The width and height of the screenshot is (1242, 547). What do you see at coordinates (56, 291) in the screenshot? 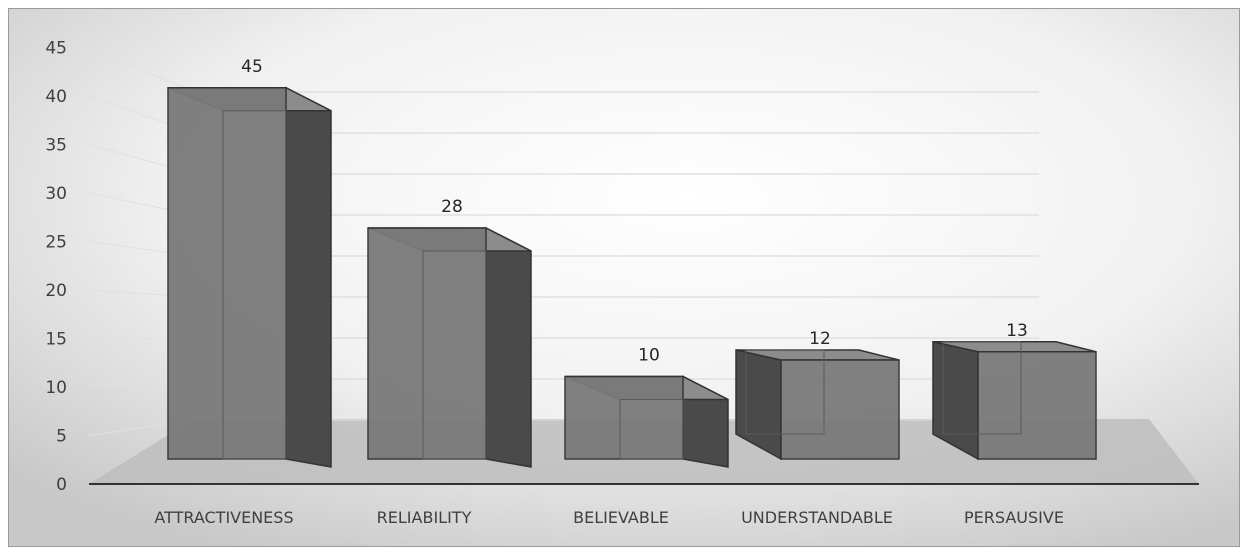
I see `y-tick-label: 20` at bounding box center [56, 291].